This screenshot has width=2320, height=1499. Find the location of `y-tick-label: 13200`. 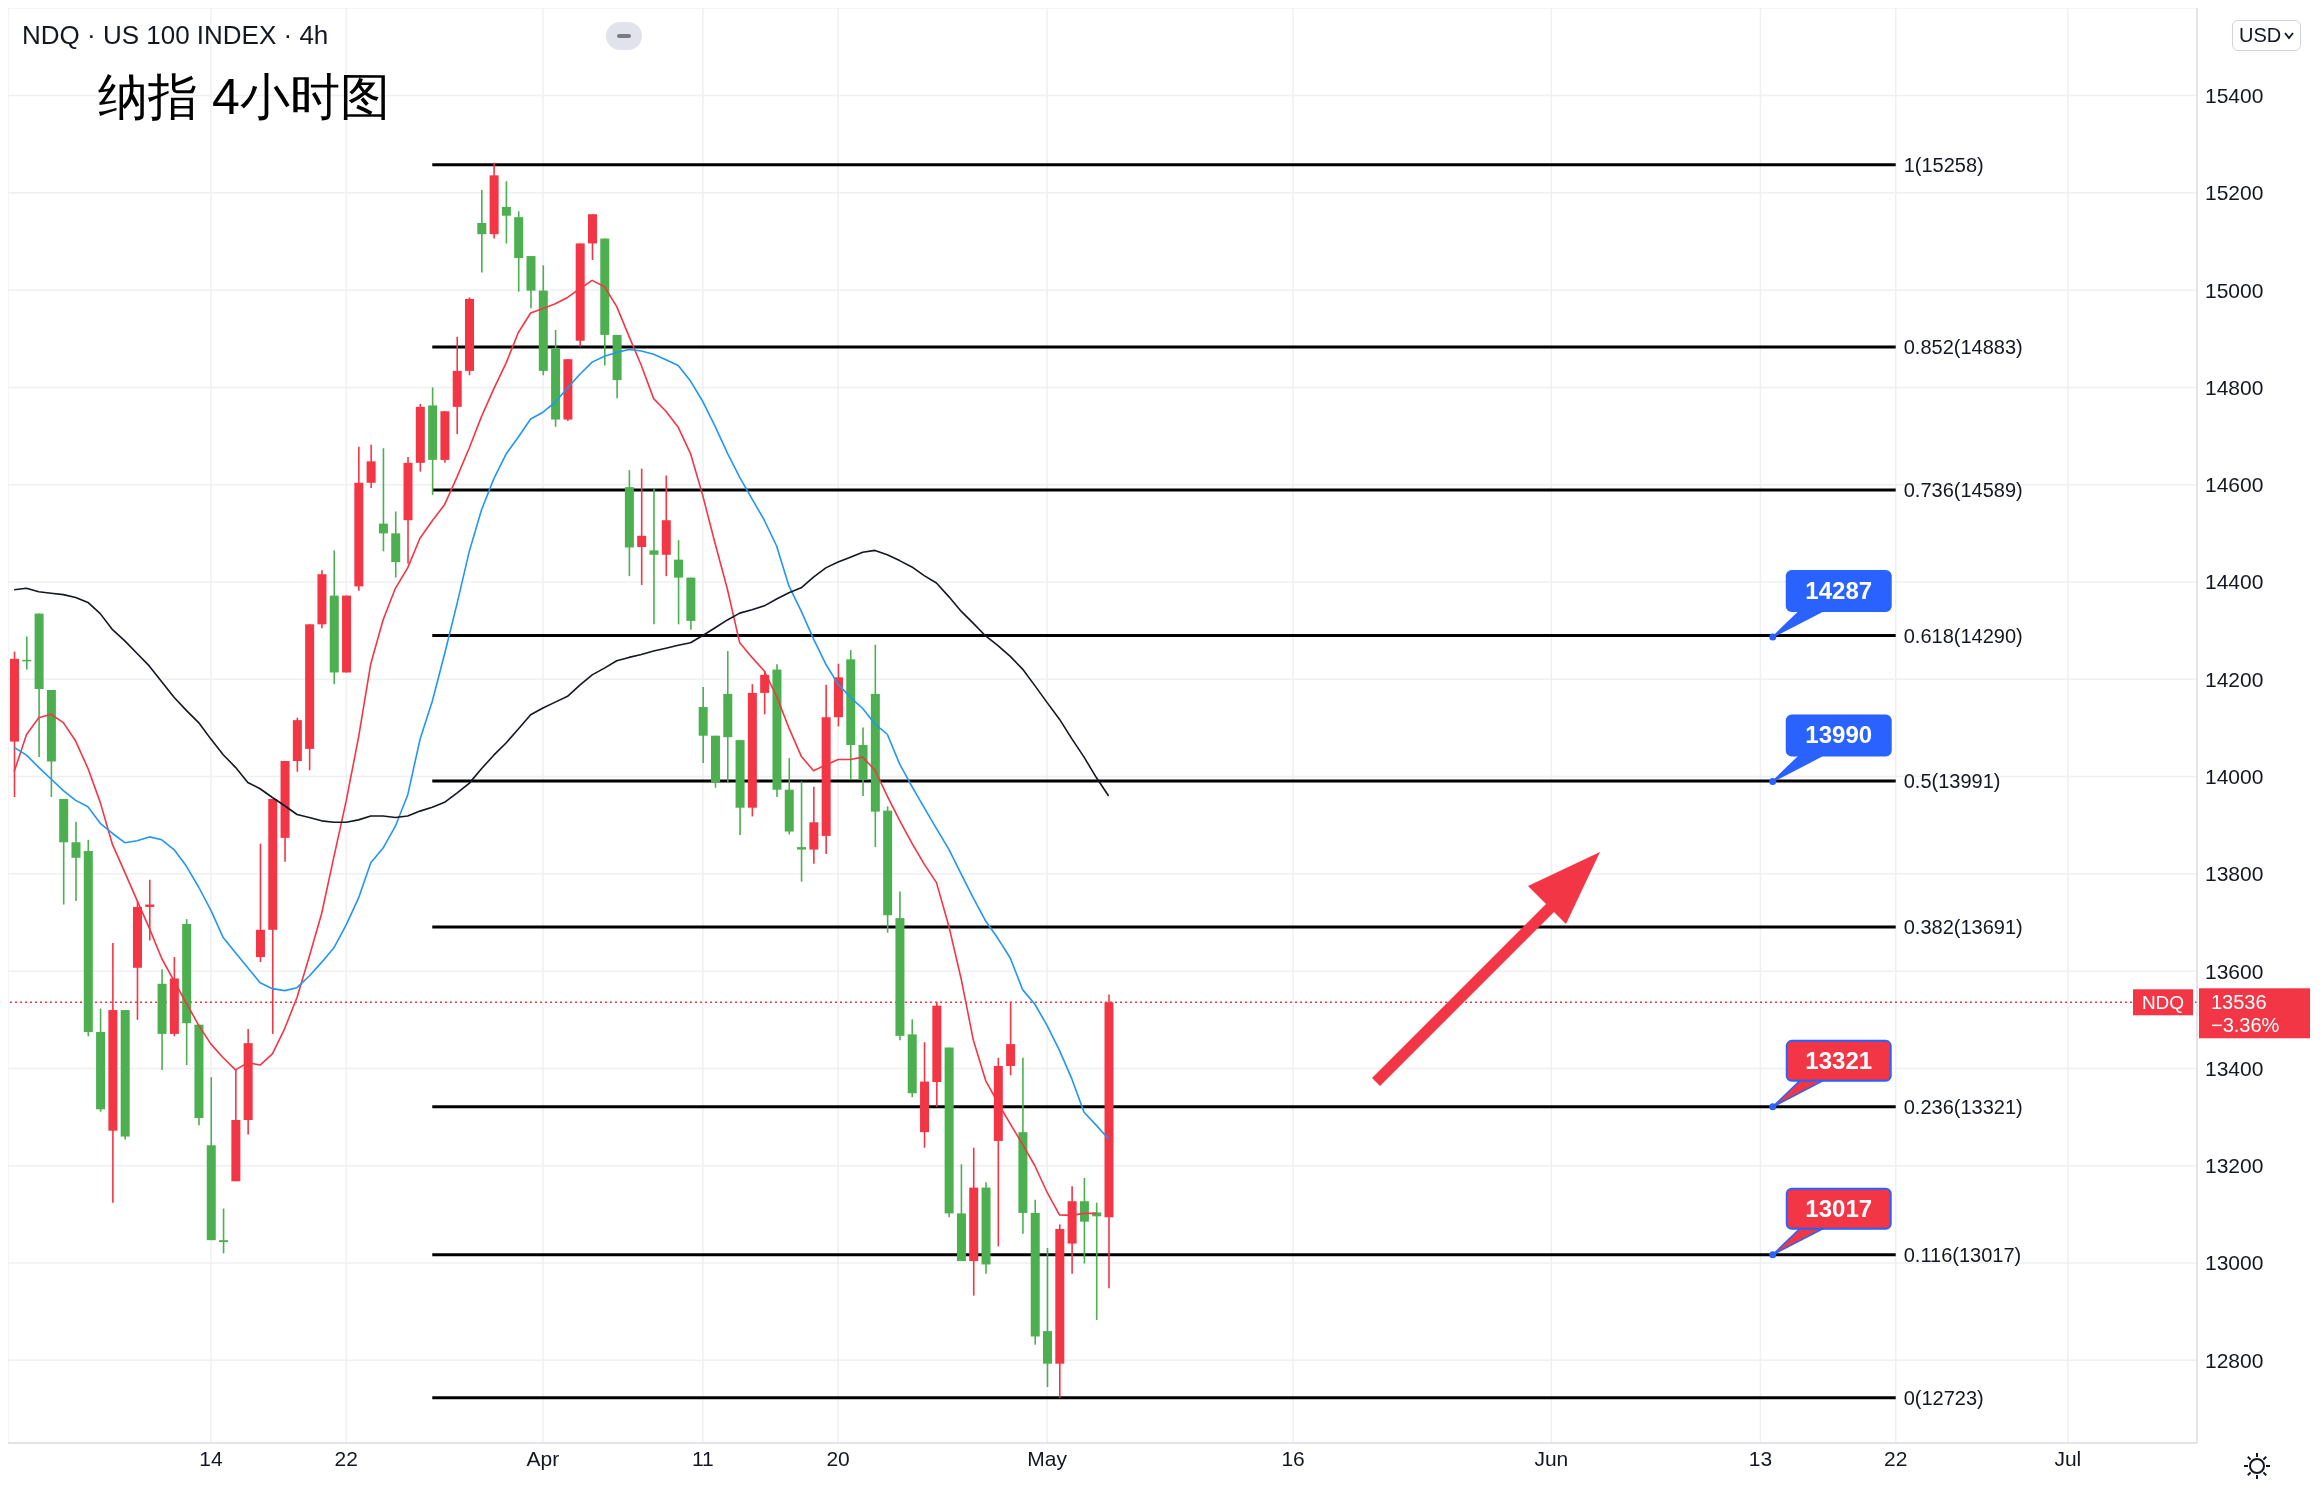

y-tick-label: 13200 is located at coordinates (2234, 1166).